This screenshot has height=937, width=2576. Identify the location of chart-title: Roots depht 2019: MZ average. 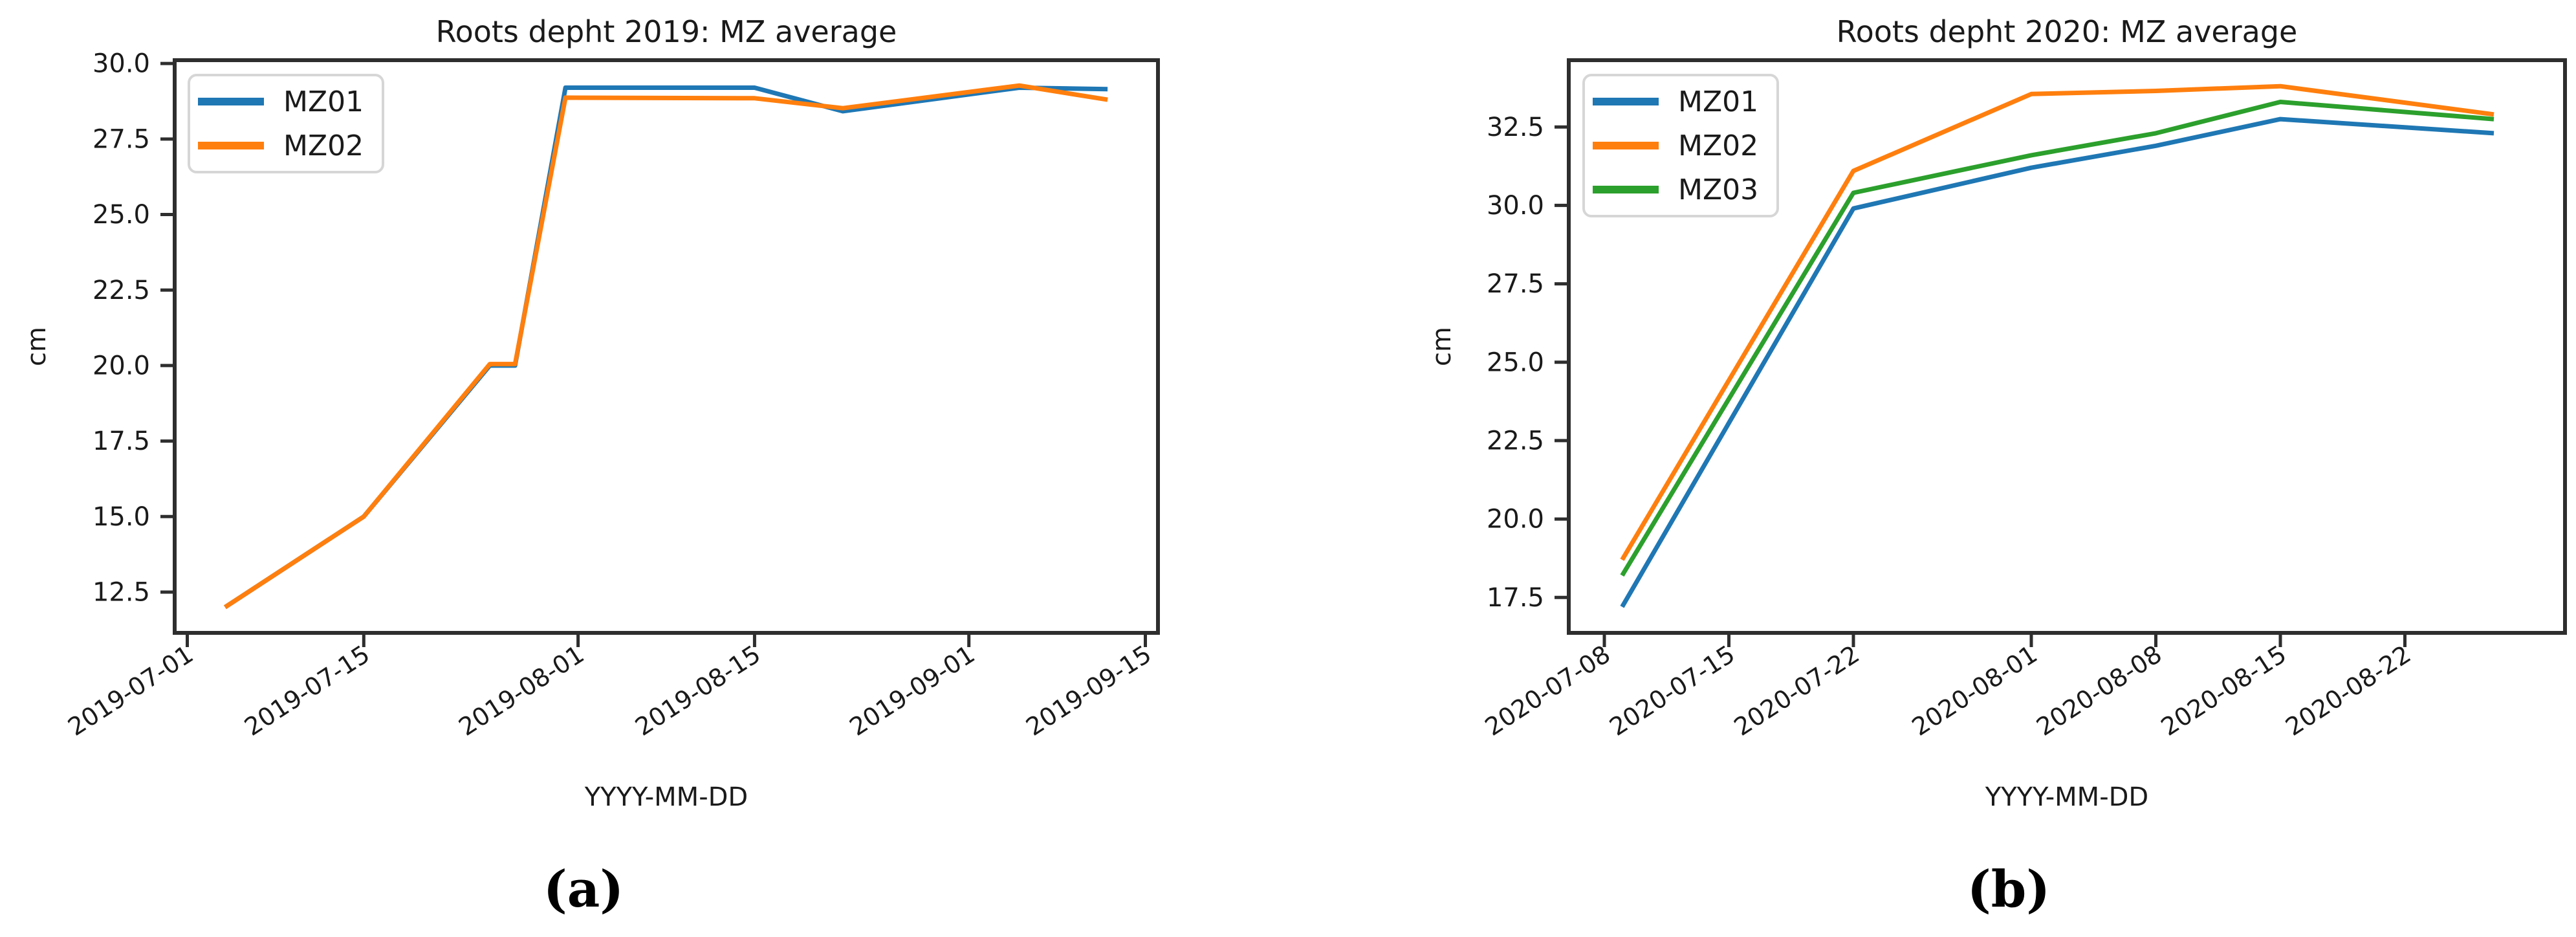
(667, 32).